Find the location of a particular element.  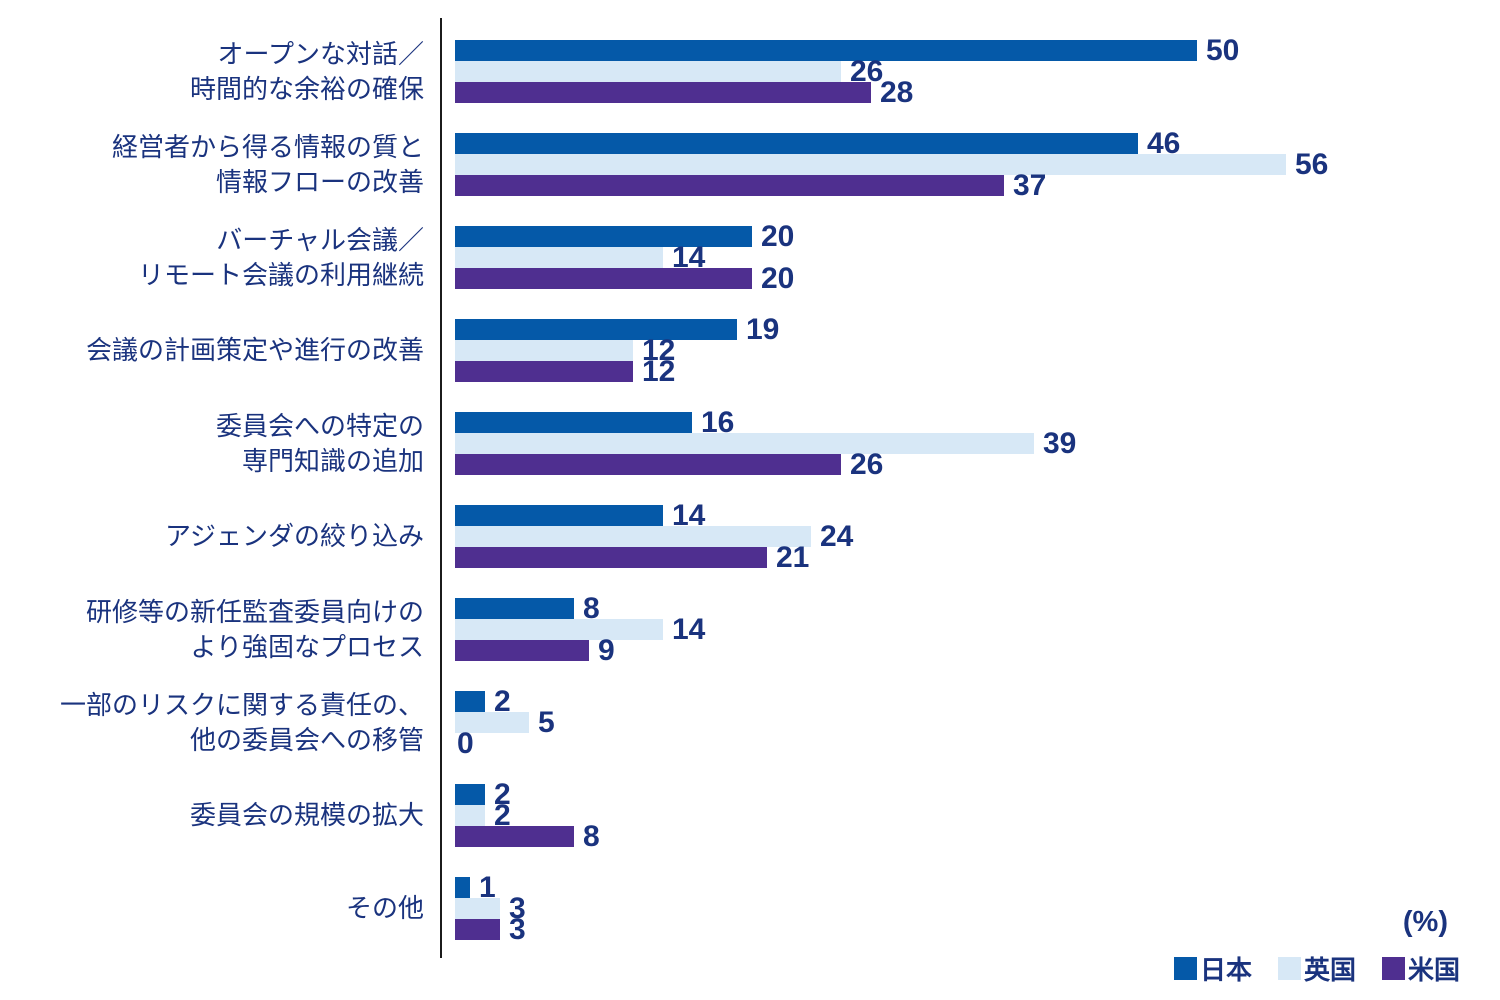

category-label-line: アジェンダの絞り込み is located at coordinates (294, 536).